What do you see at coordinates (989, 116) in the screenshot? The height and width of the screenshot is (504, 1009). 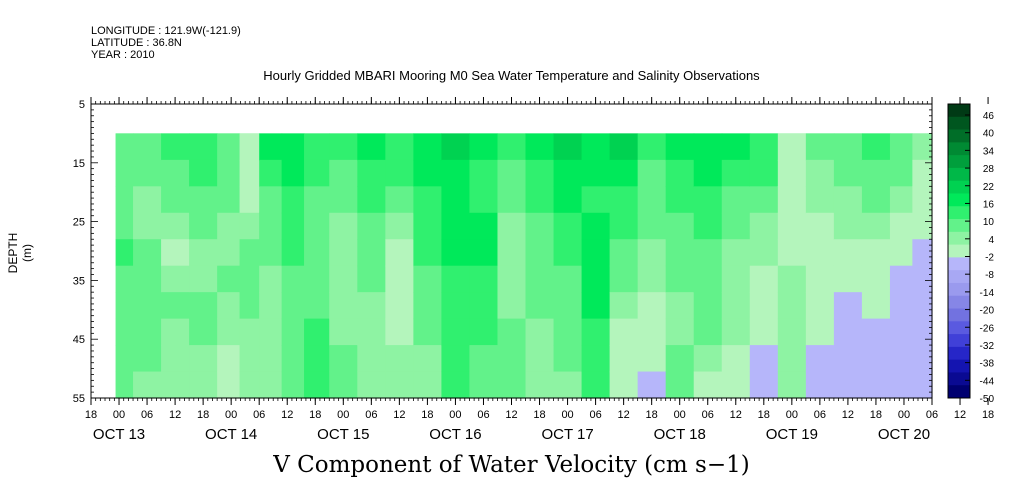 I see `colorbar-tick-label: 46` at bounding box center [989, 116].